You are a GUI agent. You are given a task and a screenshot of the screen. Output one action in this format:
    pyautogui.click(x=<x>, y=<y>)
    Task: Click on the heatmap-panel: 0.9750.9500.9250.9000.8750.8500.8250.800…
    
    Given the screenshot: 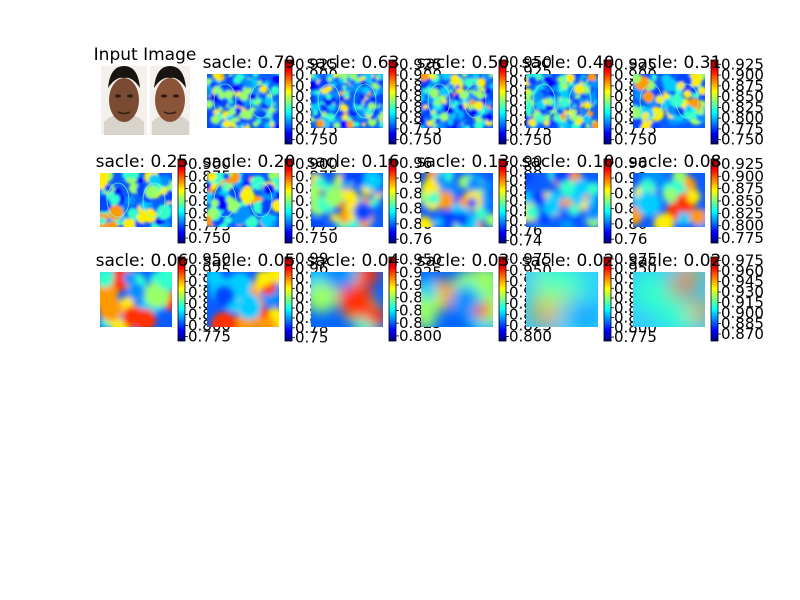 What is the action you would take?
    pyautogui.click(x=484, y=298)
    